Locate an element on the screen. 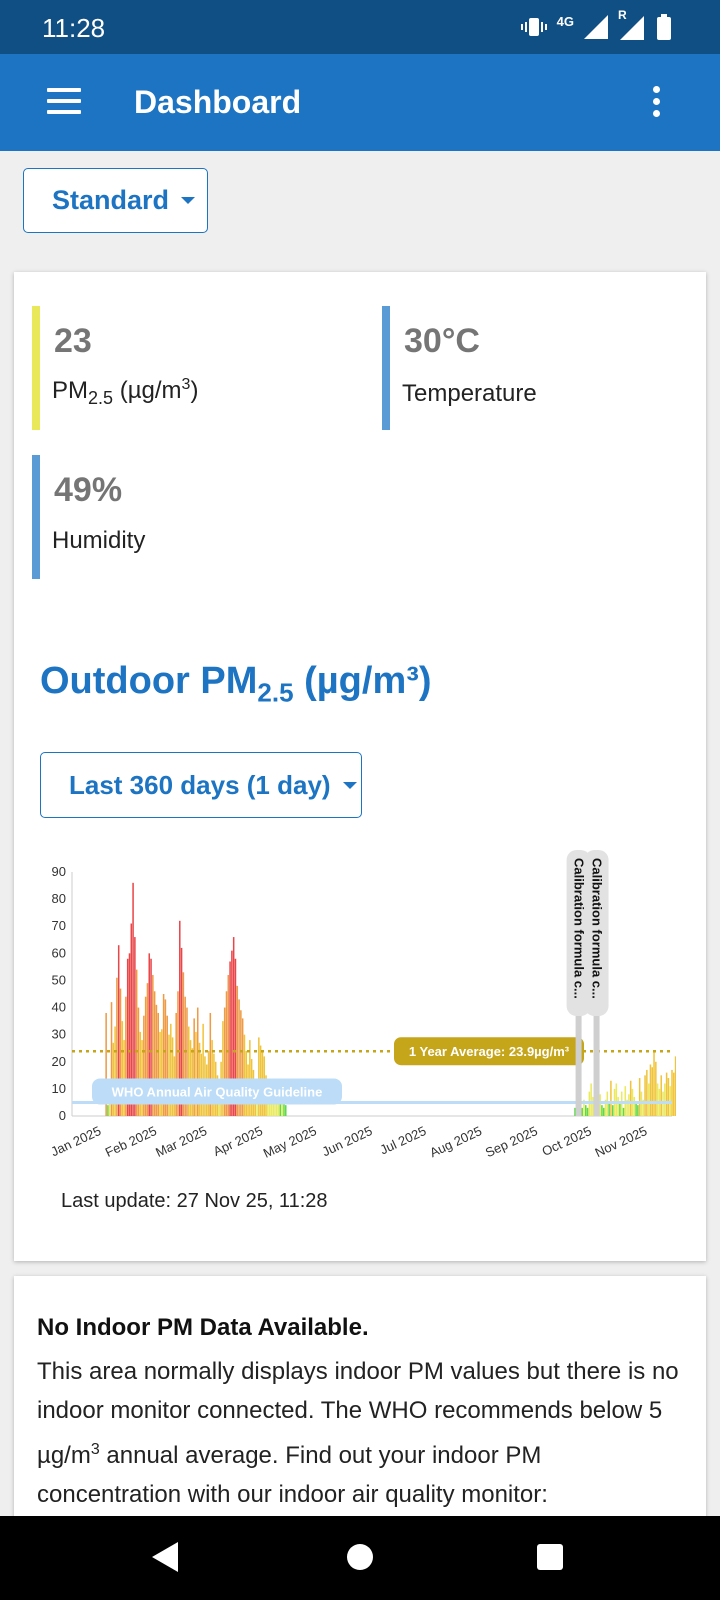  temperature-label: Temperature is located at coordinates (469, 393).